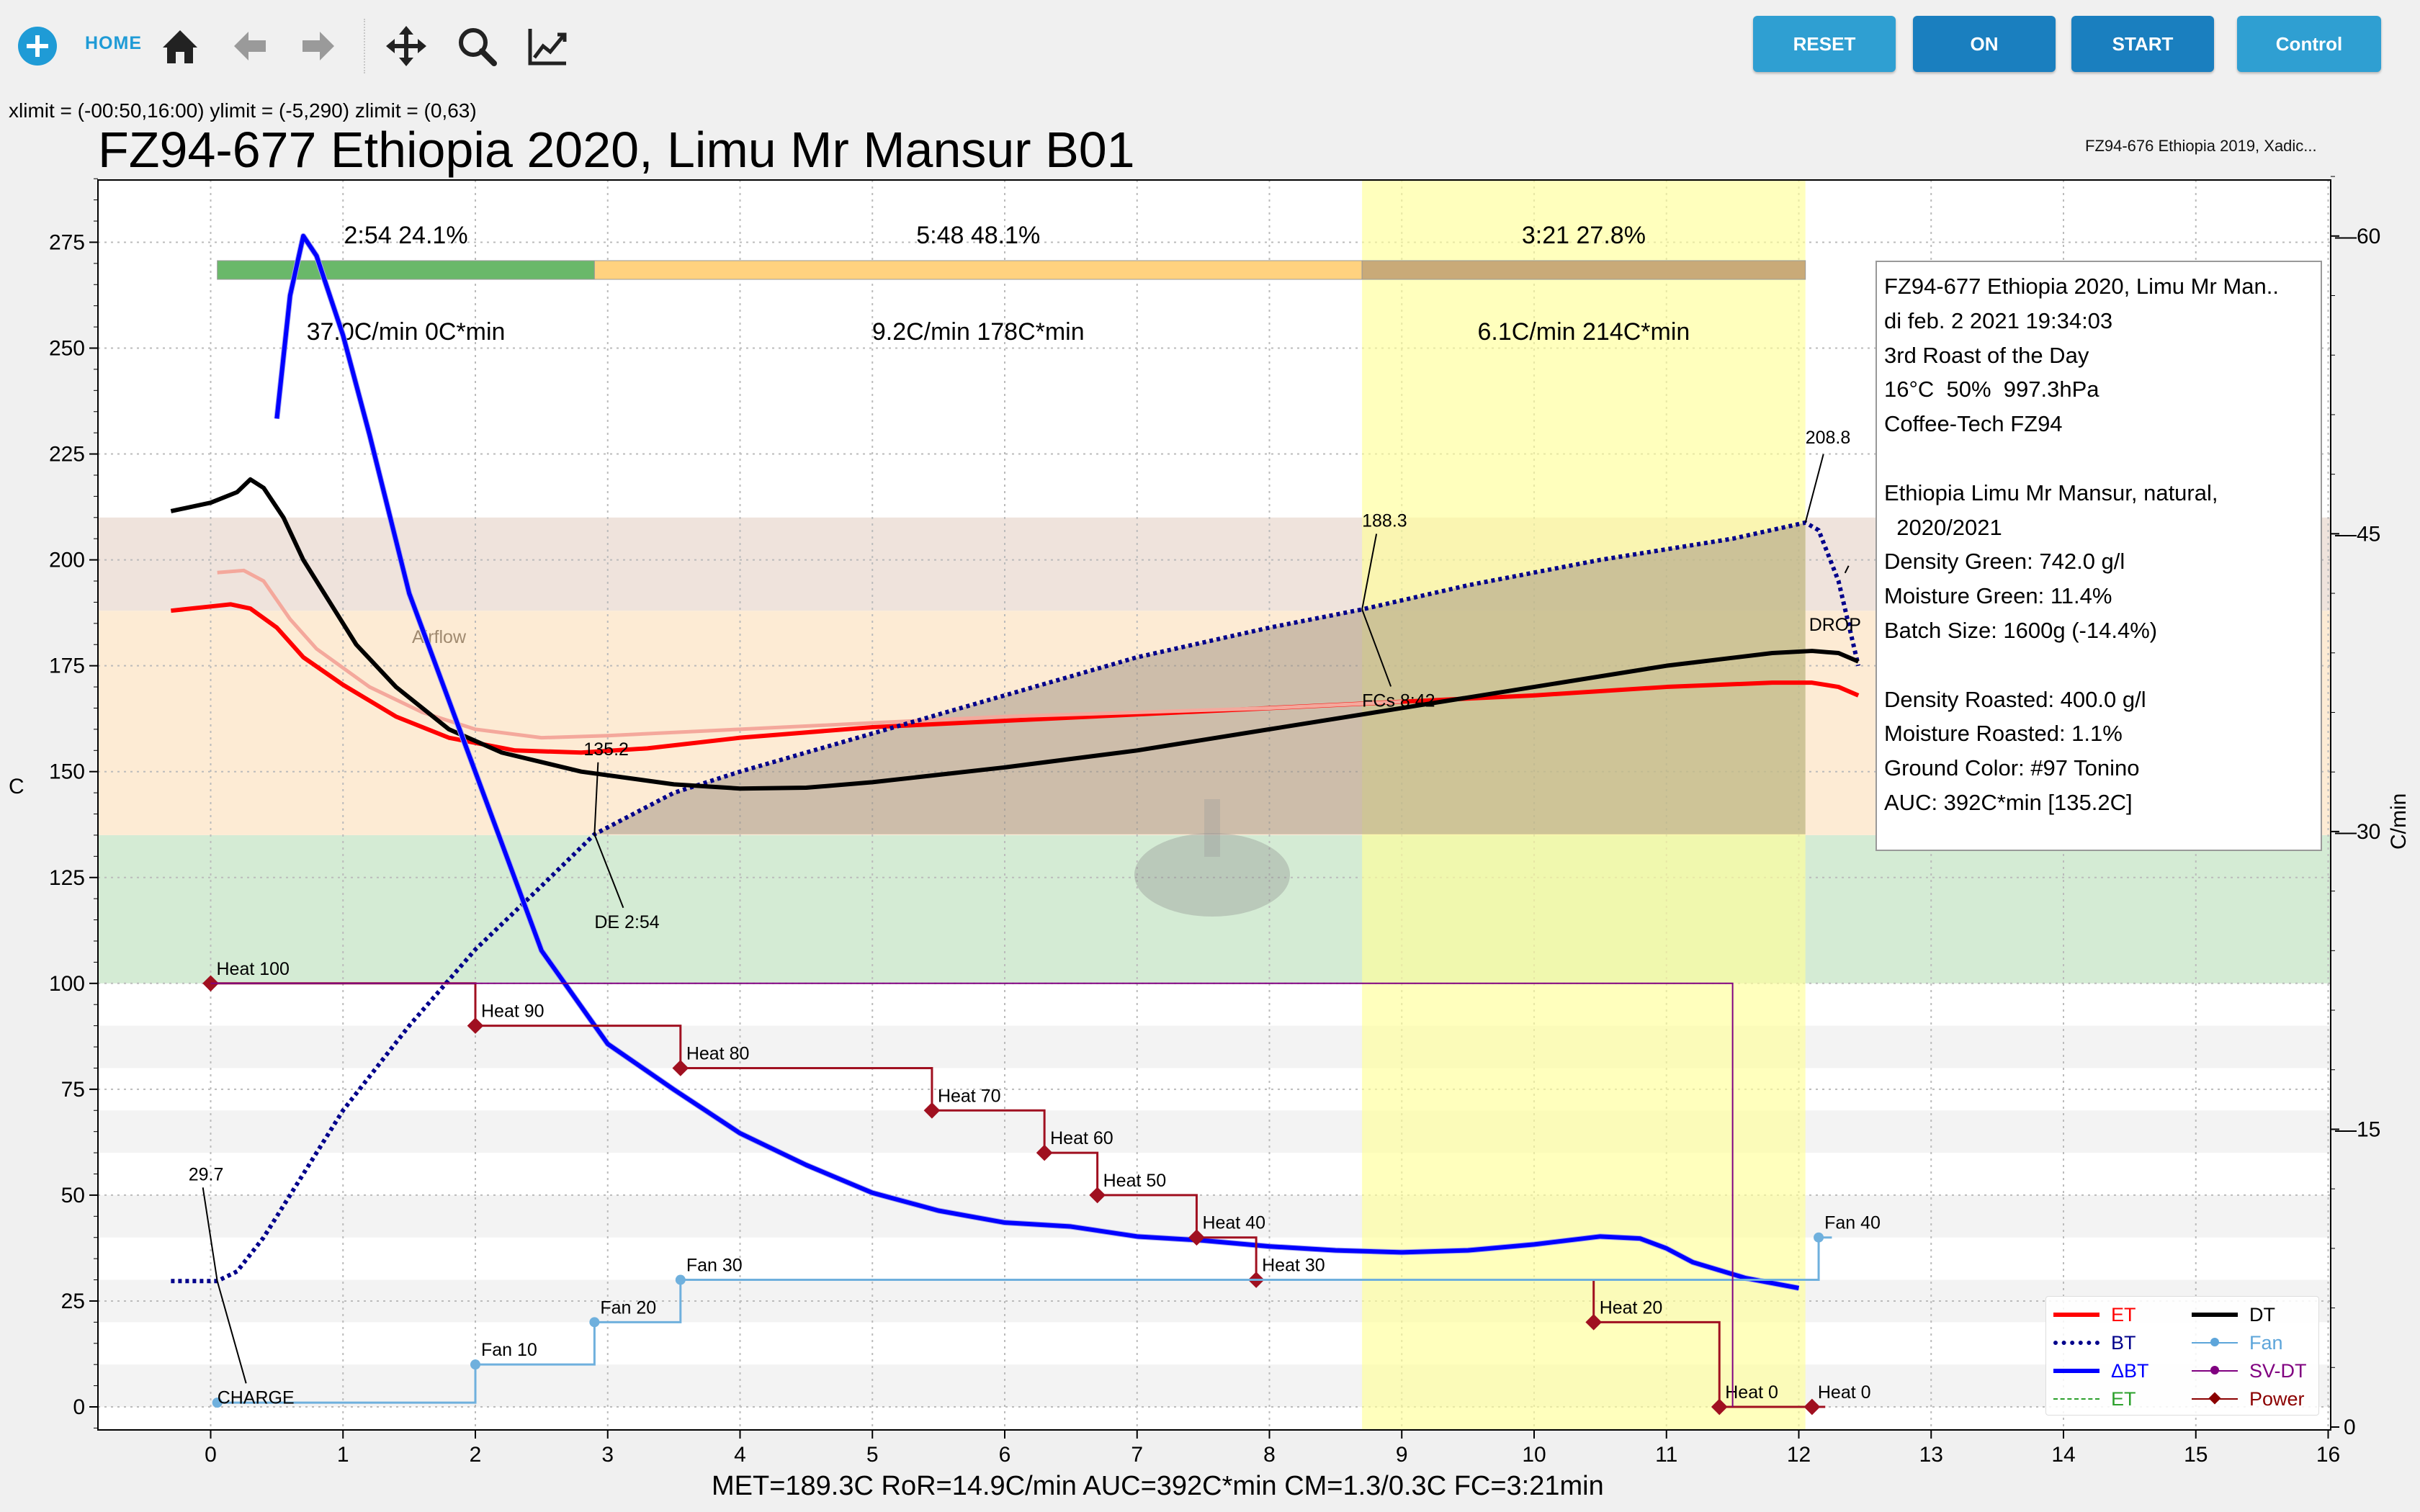 The width and height of the screenshot is (2420, 1512). I want to click on legend-item: DT, so click(2233, 1314).